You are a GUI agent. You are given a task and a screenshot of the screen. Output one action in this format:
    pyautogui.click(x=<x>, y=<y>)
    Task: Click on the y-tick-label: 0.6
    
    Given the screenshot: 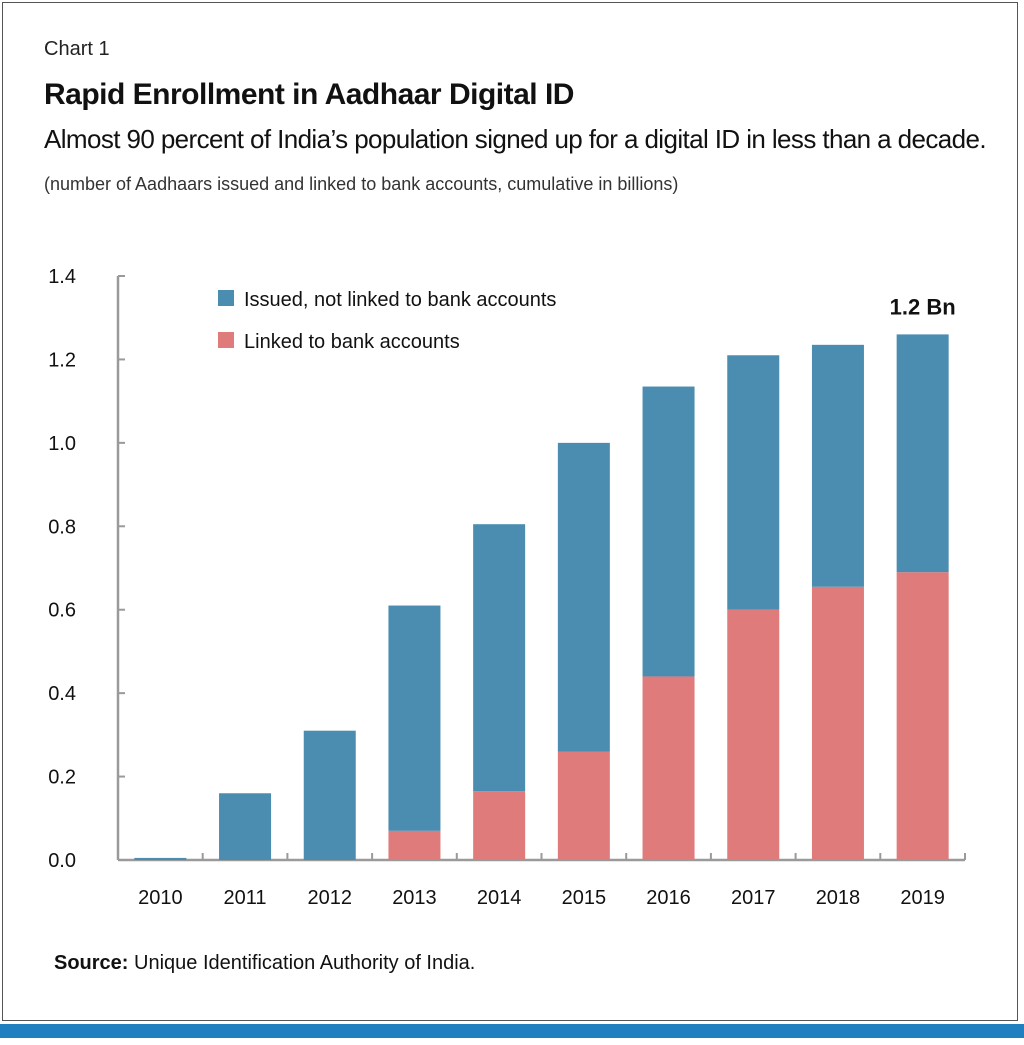 What is the action you would take?
    pyautogui.click(x=62, y=611)
    